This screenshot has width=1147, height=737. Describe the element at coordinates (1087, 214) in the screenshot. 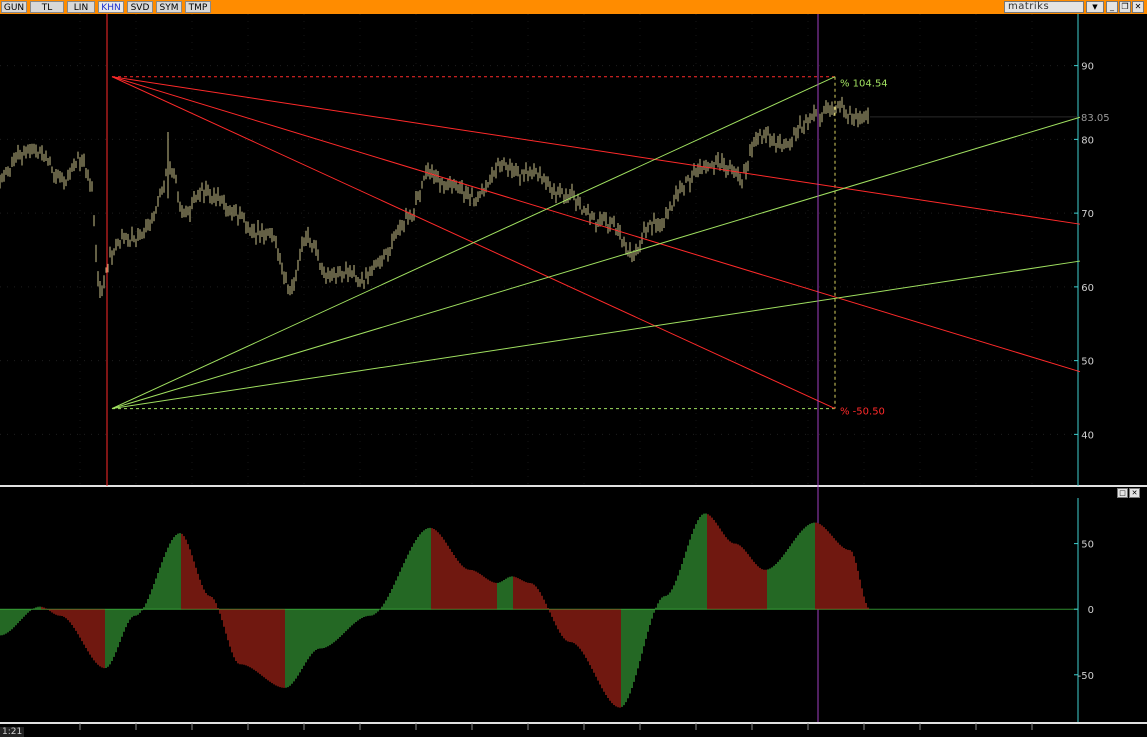

I see `price-y-tick-label: 70` at that location.